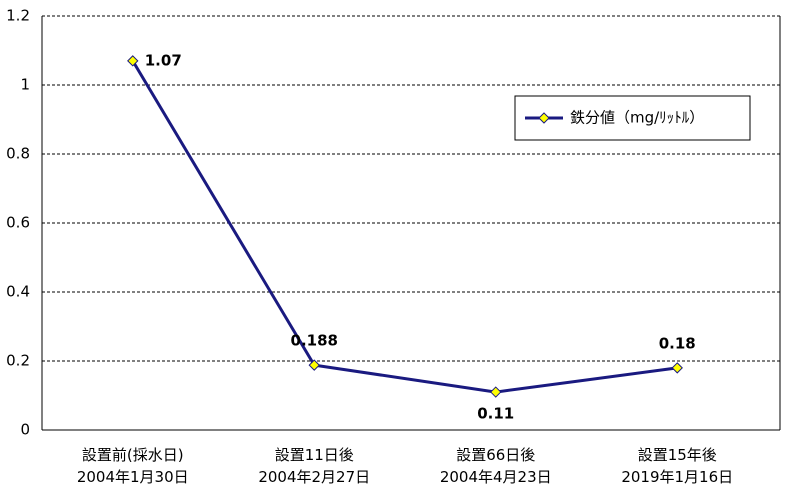  Describe the element at coordinates (495, 414) in the screenshot. I see `data-label: 0.11` at that location.